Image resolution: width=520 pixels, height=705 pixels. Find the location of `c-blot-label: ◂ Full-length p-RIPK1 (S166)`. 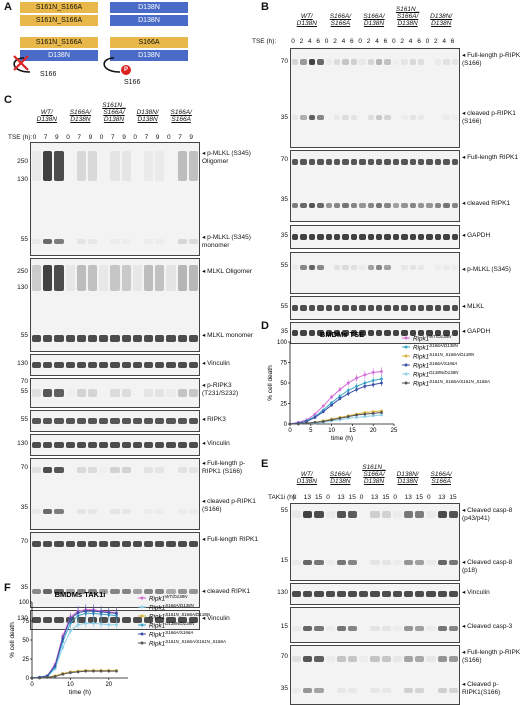

c-blot-label: ◂ Full-length p-RIPK1 (S166) is located at coordinates (224, 467).